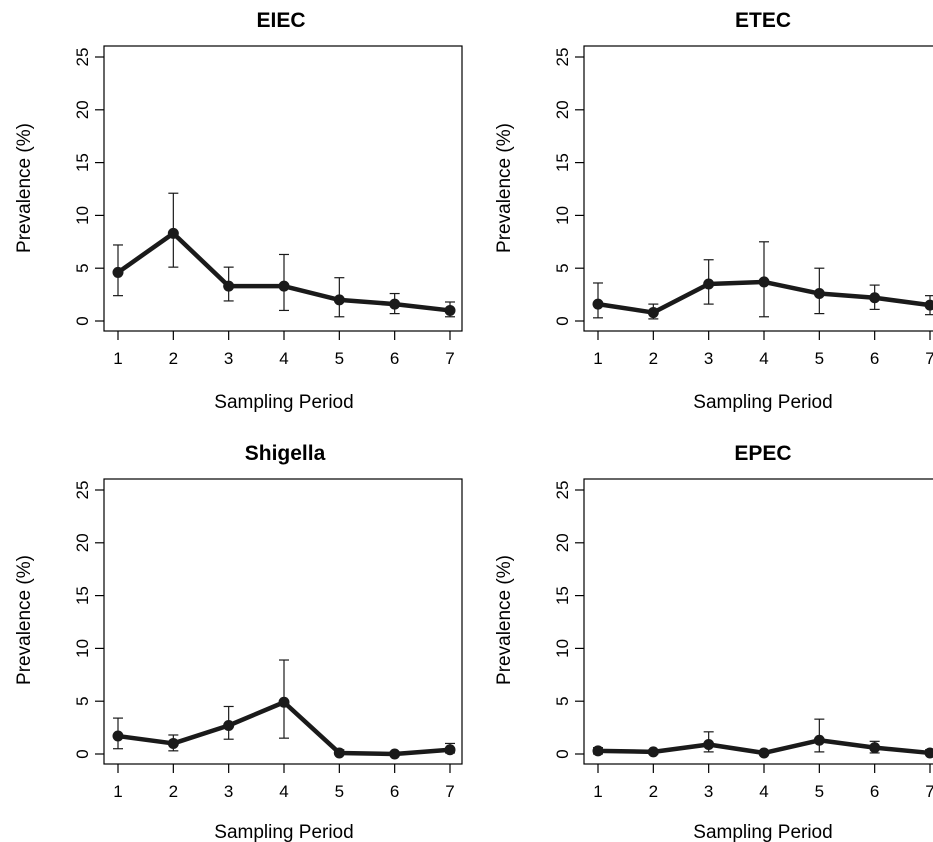 This screenshot has width=933, height=842. I want to click on panel-title: ETEC, so click(763, 20).